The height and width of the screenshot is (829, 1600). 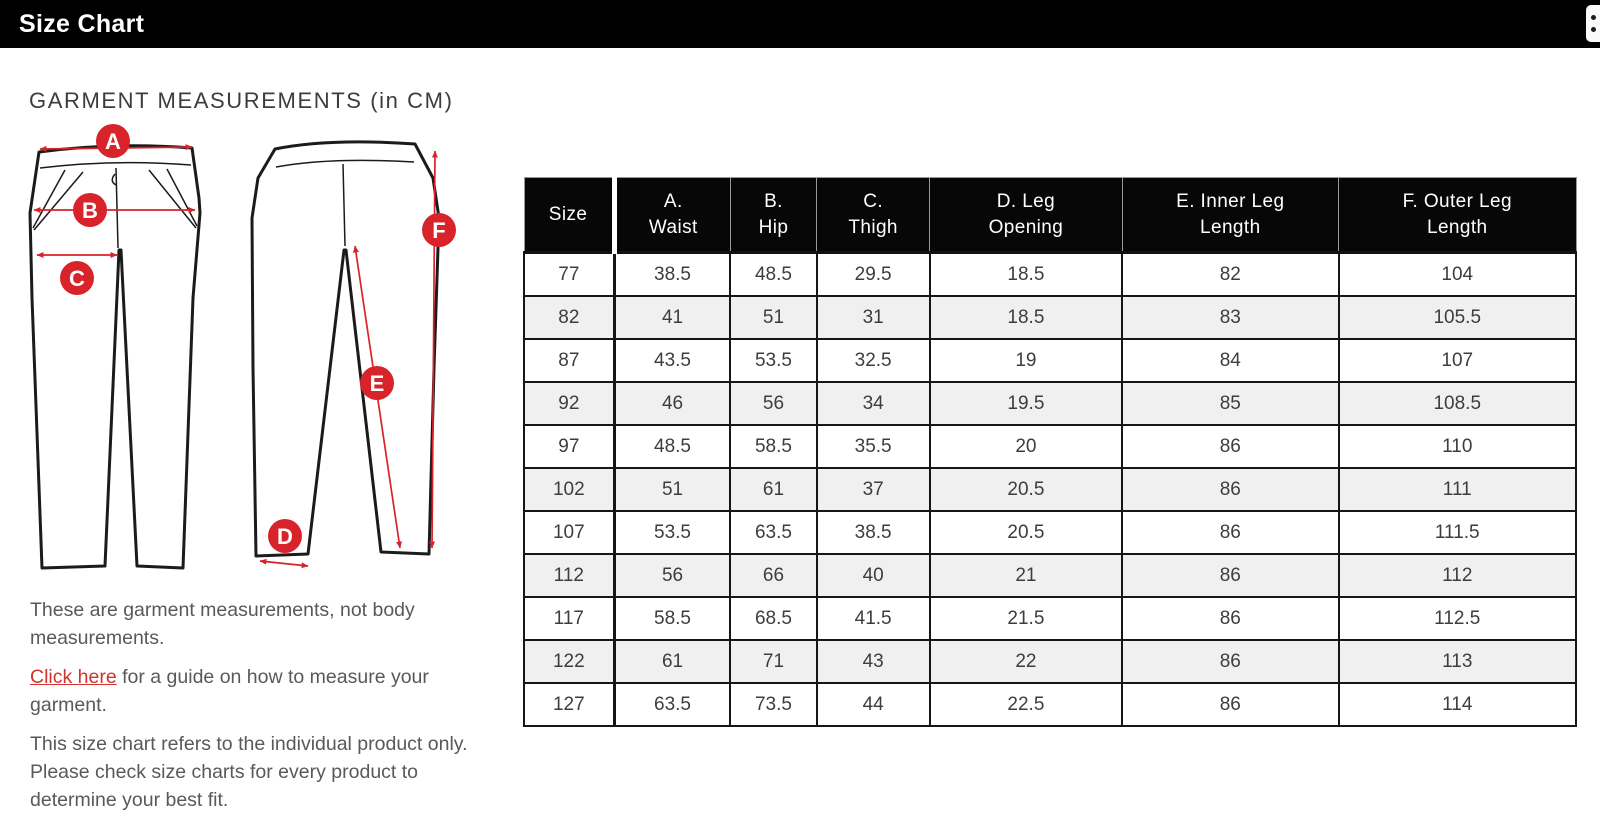 I want to click on measurement-cell: 43, so click(x=873, y=661).